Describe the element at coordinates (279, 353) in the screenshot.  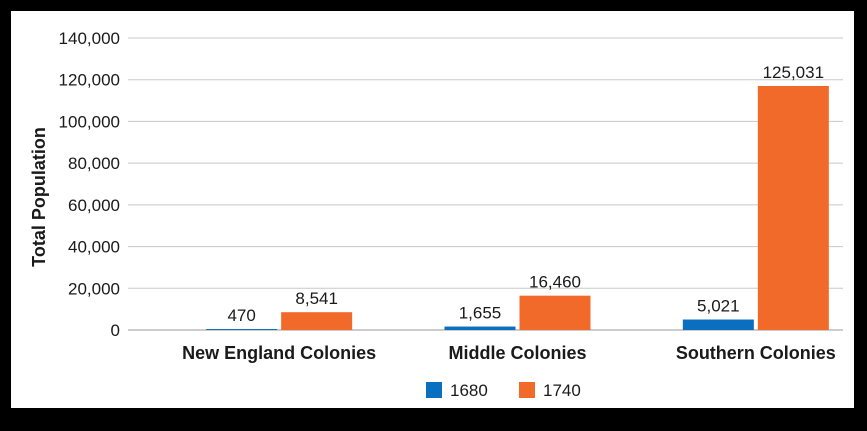
I see `category-label: New England Colonies` at that location.